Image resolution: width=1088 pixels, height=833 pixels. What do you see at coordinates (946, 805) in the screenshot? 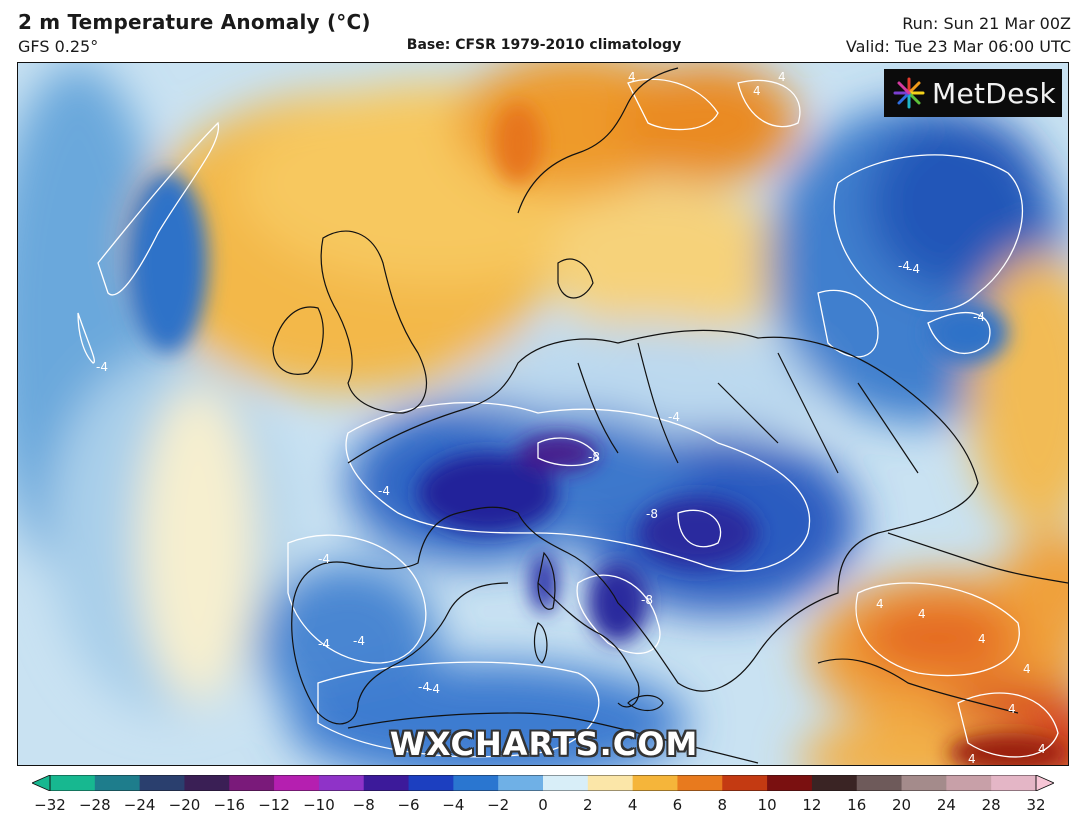
I see `colorbar-tick-label: 24` at bounding box center [946, 805].